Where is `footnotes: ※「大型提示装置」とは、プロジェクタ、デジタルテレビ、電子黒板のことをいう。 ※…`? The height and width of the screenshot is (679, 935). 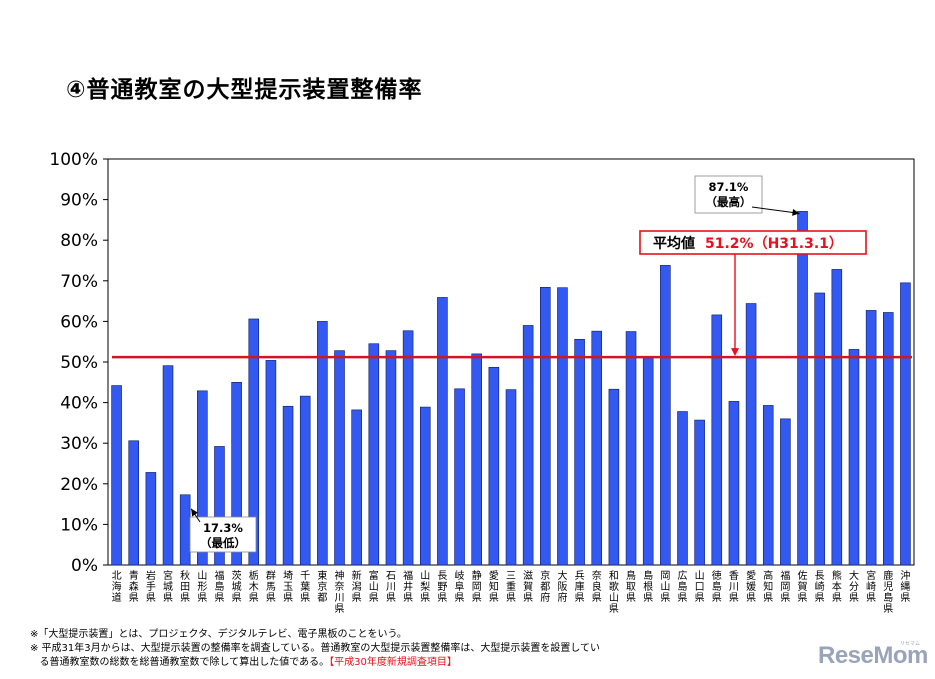 footnotes: ※「大型提示装置」とは、プロジェクタ、デジタルテレビ、電子黒板のことをいう。 ※… is located at coordinates (315, 649).